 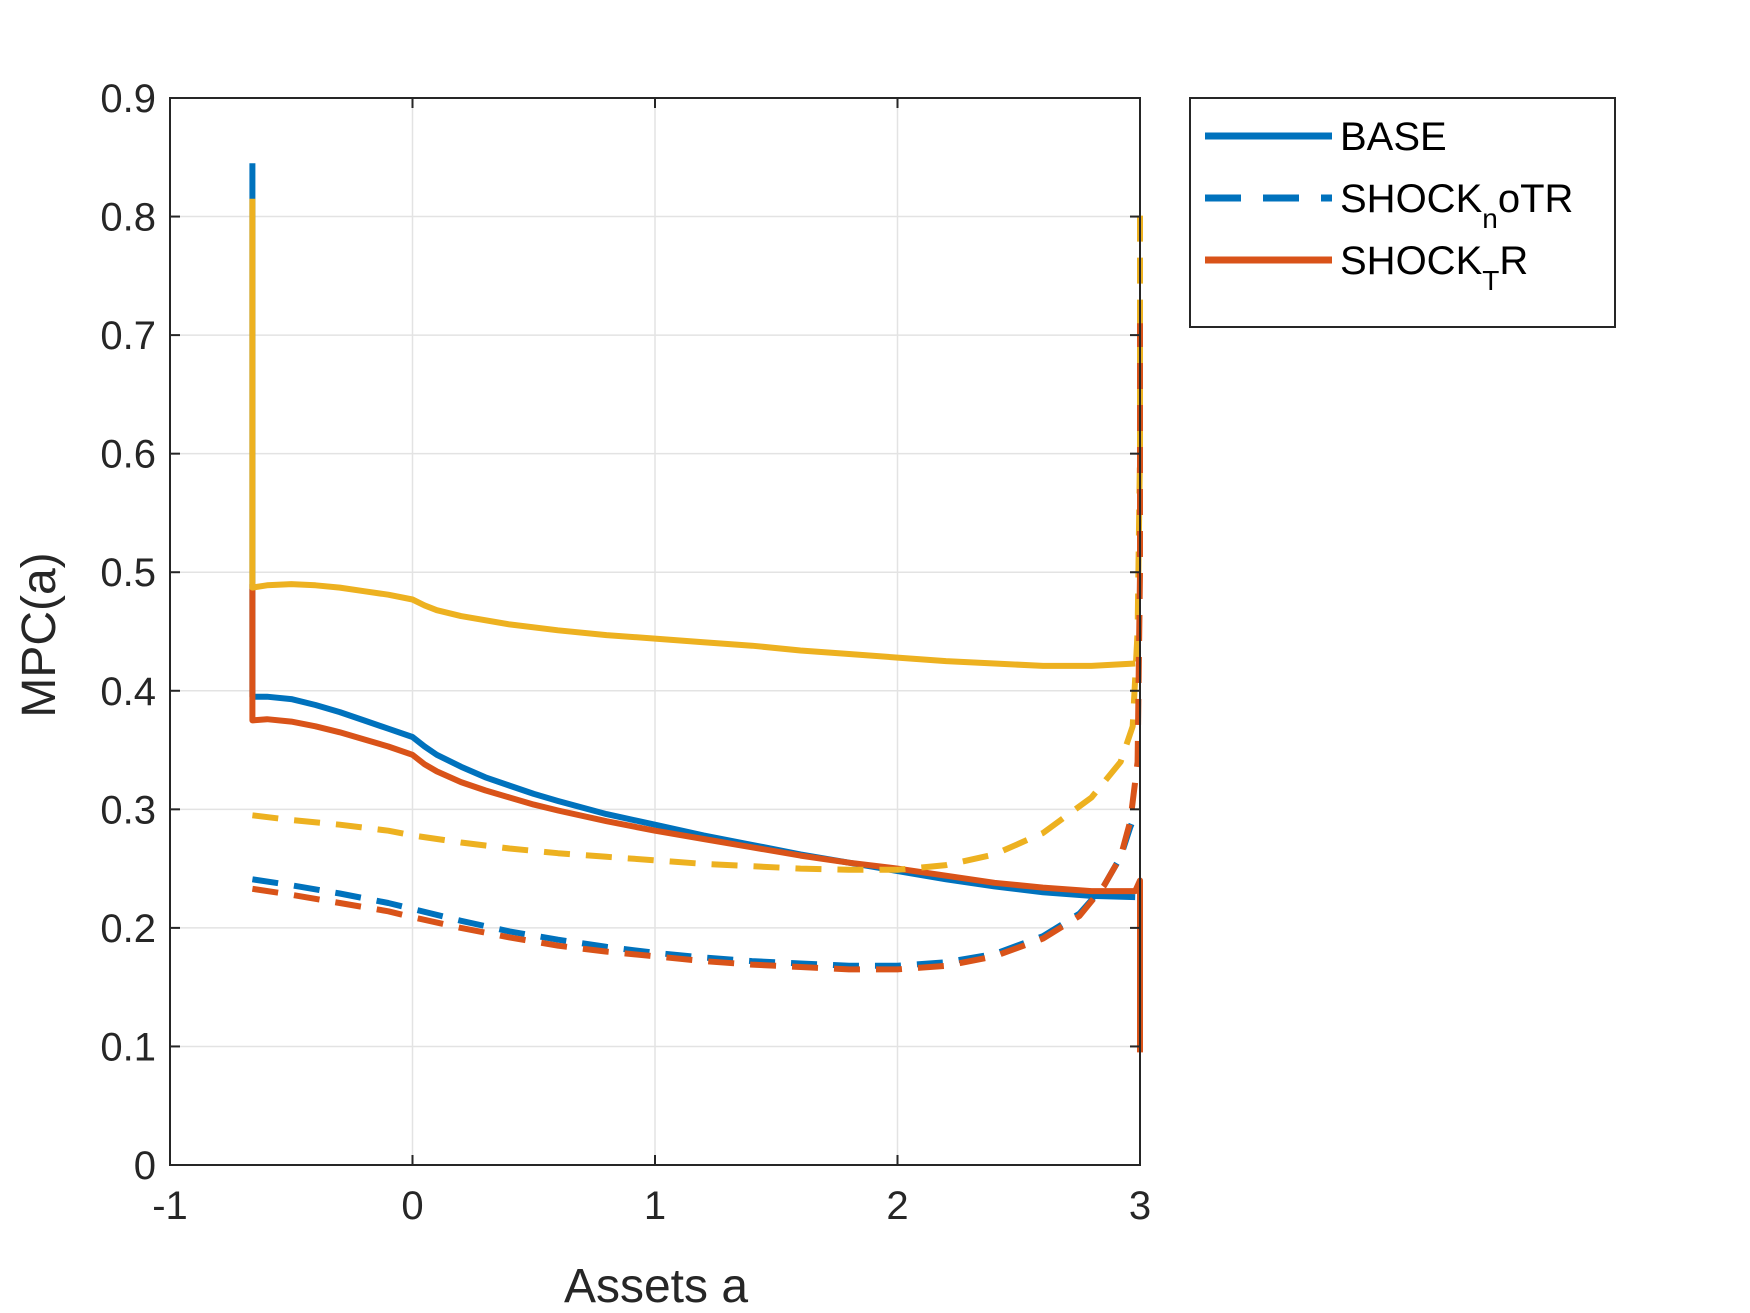 I want to click on legend-label-2: SHOCKTR, so click(x=1434, y=267).